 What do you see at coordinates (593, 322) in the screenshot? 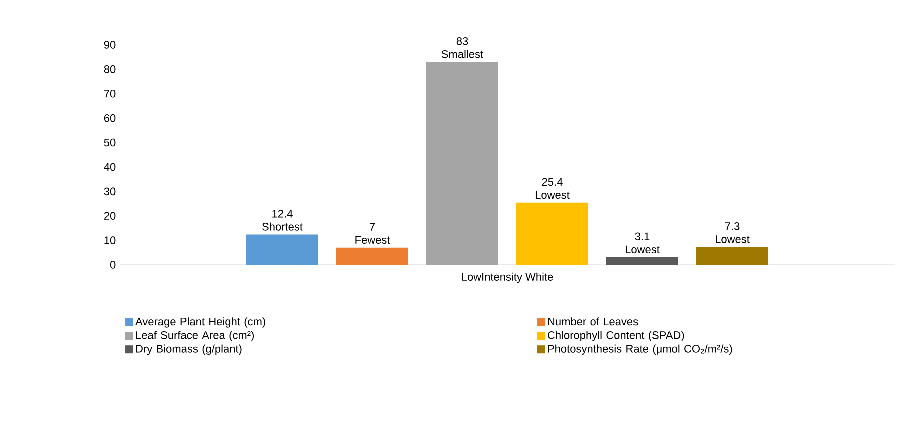
I see `legend-label: Number of Leaves` at bounding box center [593, 322].